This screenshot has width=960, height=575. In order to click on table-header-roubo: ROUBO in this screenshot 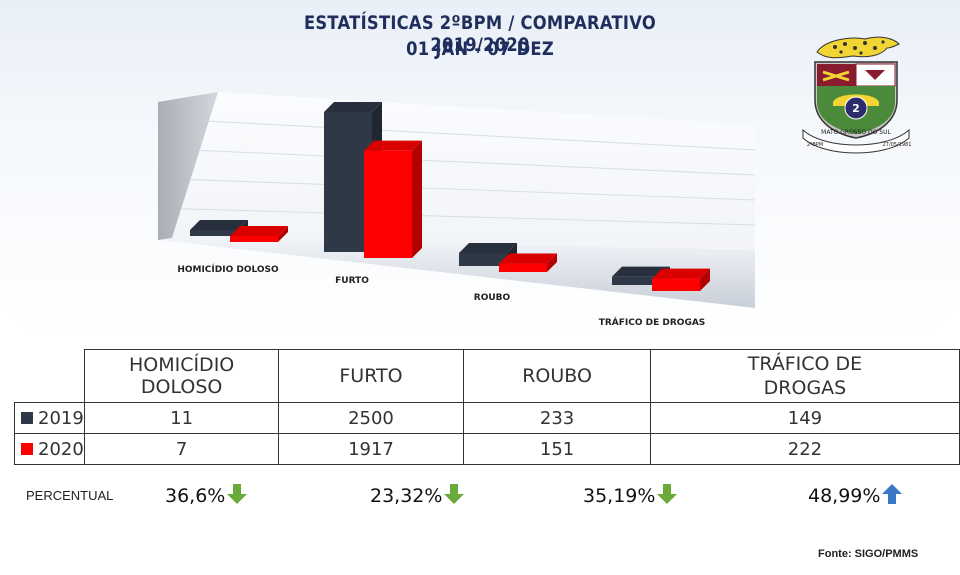, I will do `click(557, 376)`.